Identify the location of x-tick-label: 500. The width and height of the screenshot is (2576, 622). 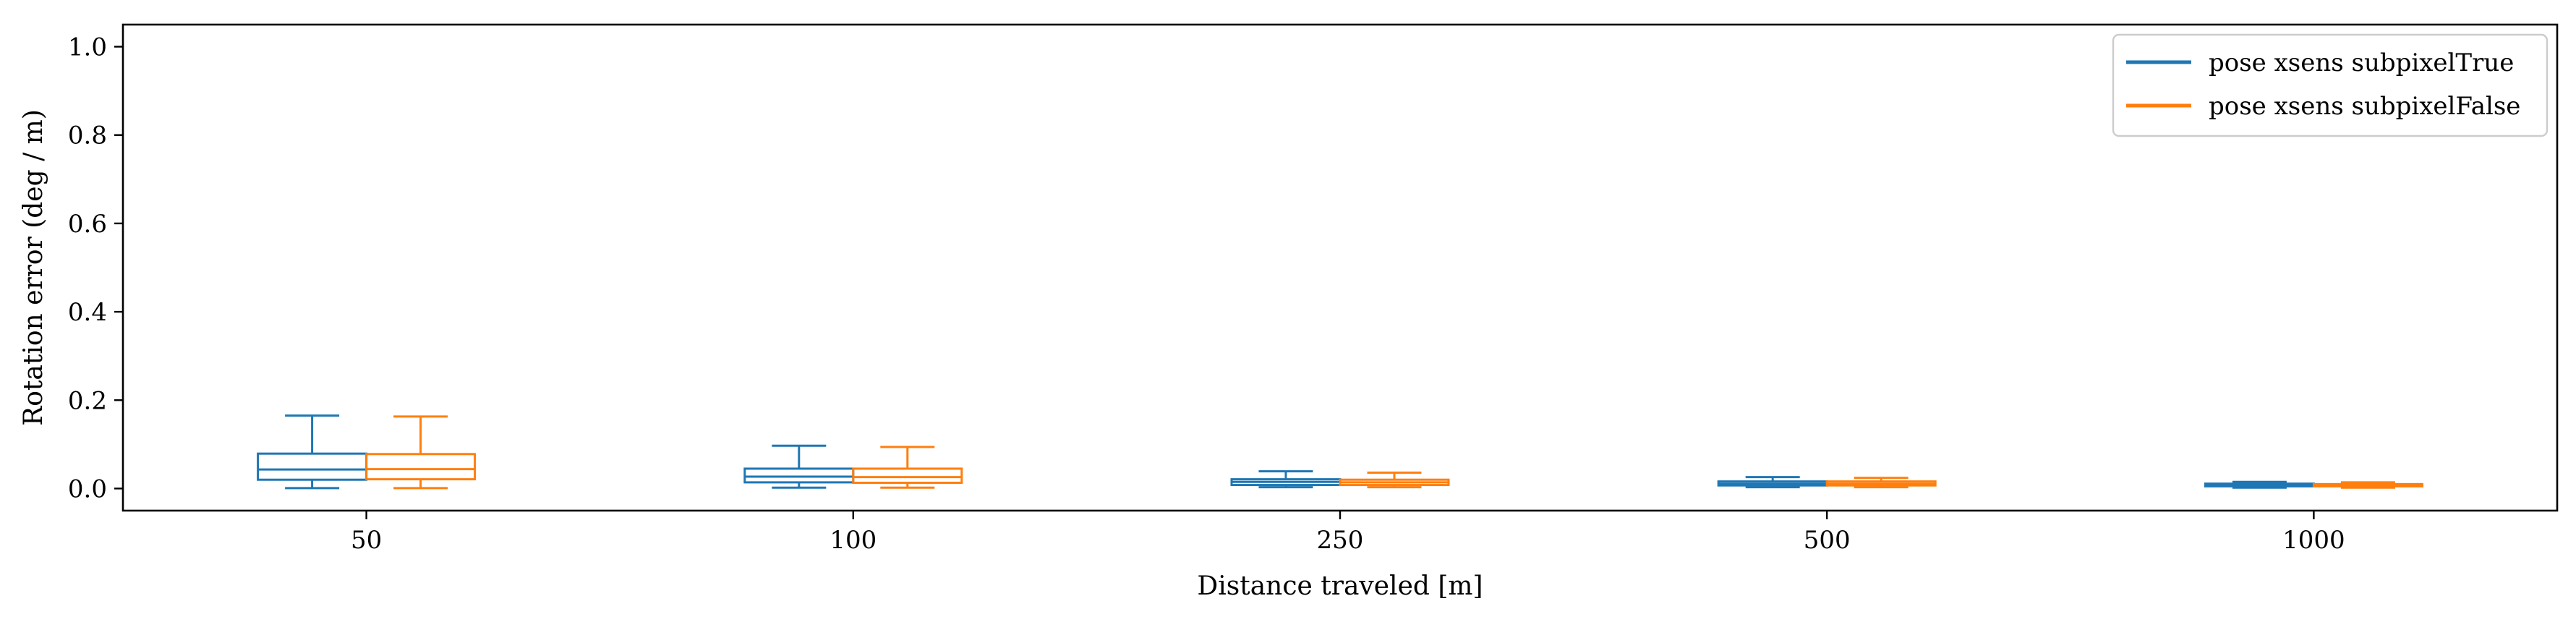
(1828, 540).